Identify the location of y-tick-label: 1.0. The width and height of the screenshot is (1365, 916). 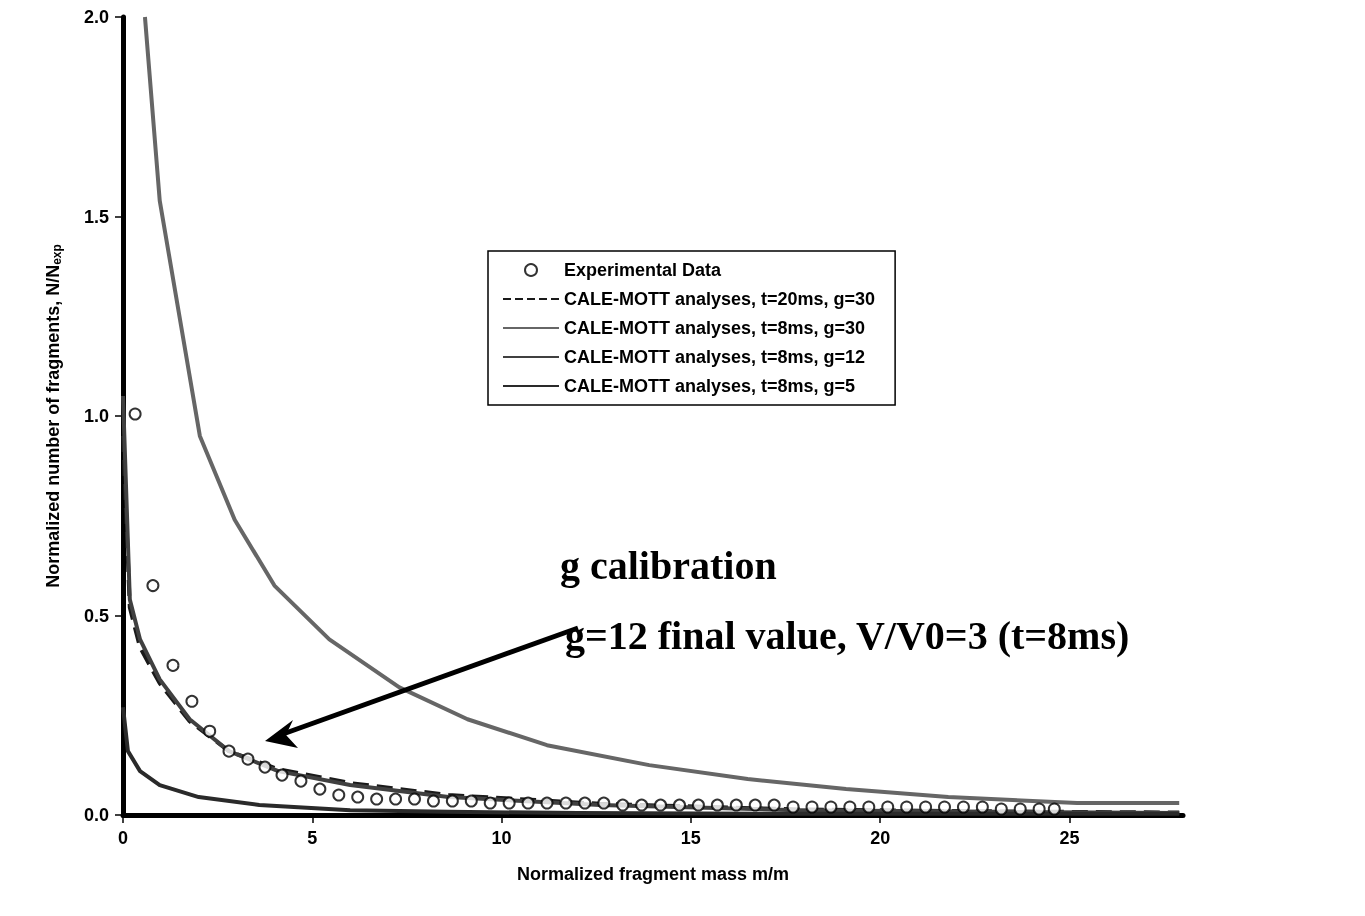
(96, 416).